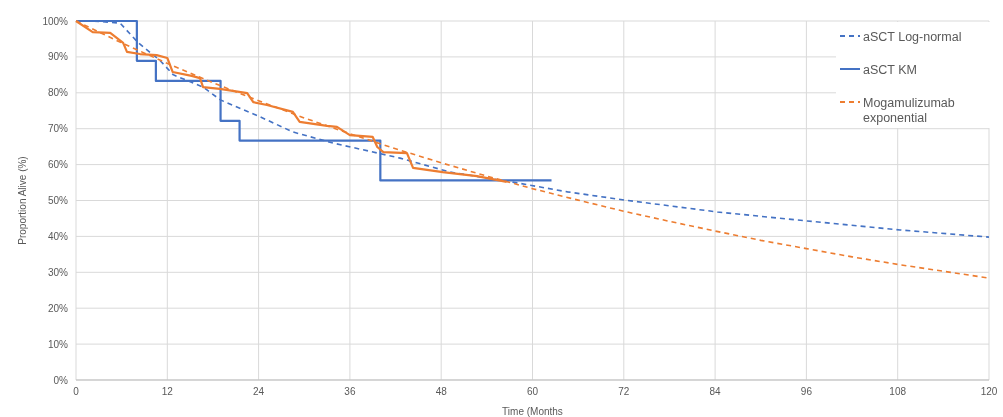 Image resolution: width=1003 pixels, height=417 pixels. I want to click on x-tick-label: 108, so click(898, 391).